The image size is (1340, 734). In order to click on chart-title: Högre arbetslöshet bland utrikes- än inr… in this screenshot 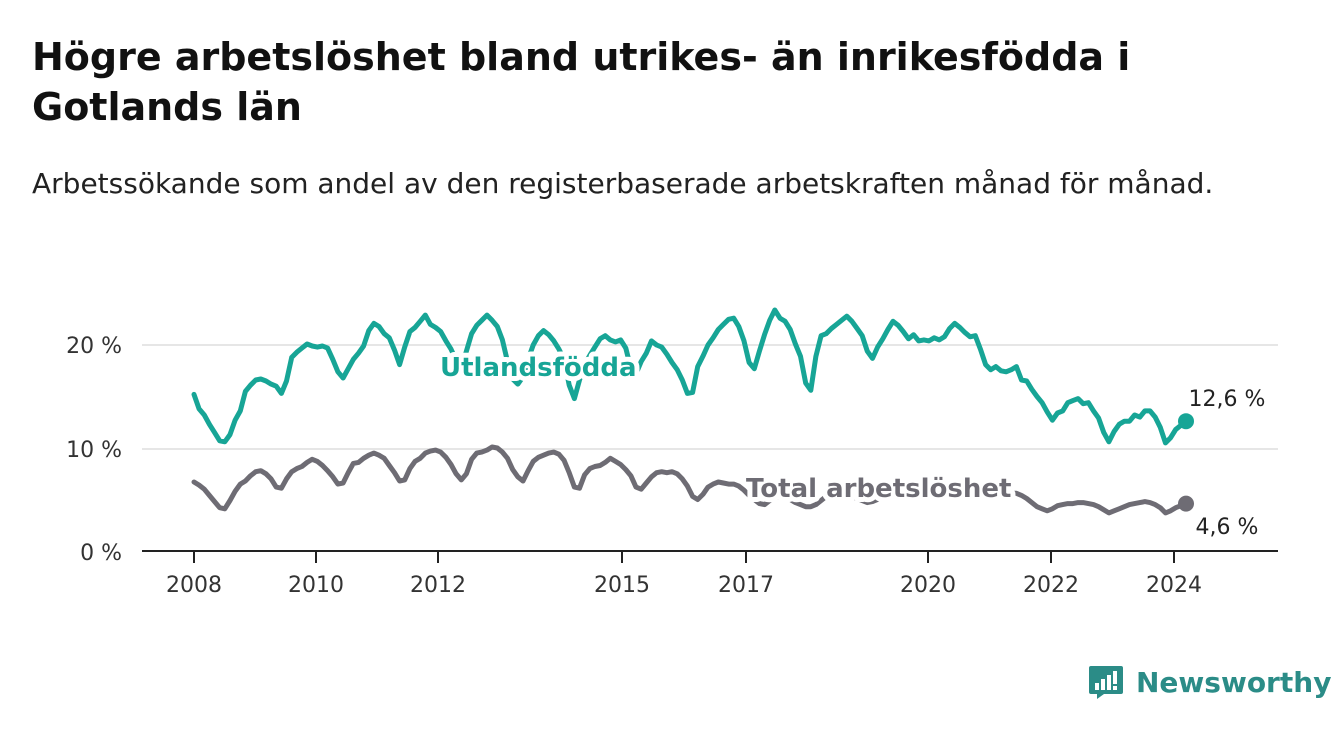, I will do `click(581, 82)`.